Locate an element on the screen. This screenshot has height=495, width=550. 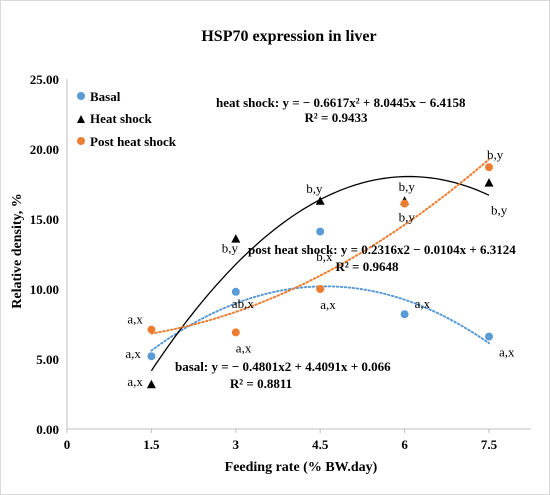
legend-label-basal: Basal is located at coordinates (105, 96).